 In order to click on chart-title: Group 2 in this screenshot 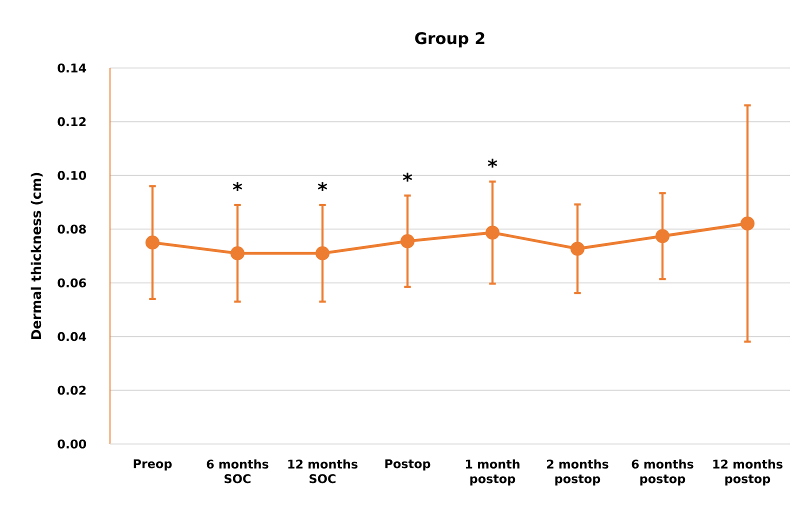, I will do `click(449, 40)`.